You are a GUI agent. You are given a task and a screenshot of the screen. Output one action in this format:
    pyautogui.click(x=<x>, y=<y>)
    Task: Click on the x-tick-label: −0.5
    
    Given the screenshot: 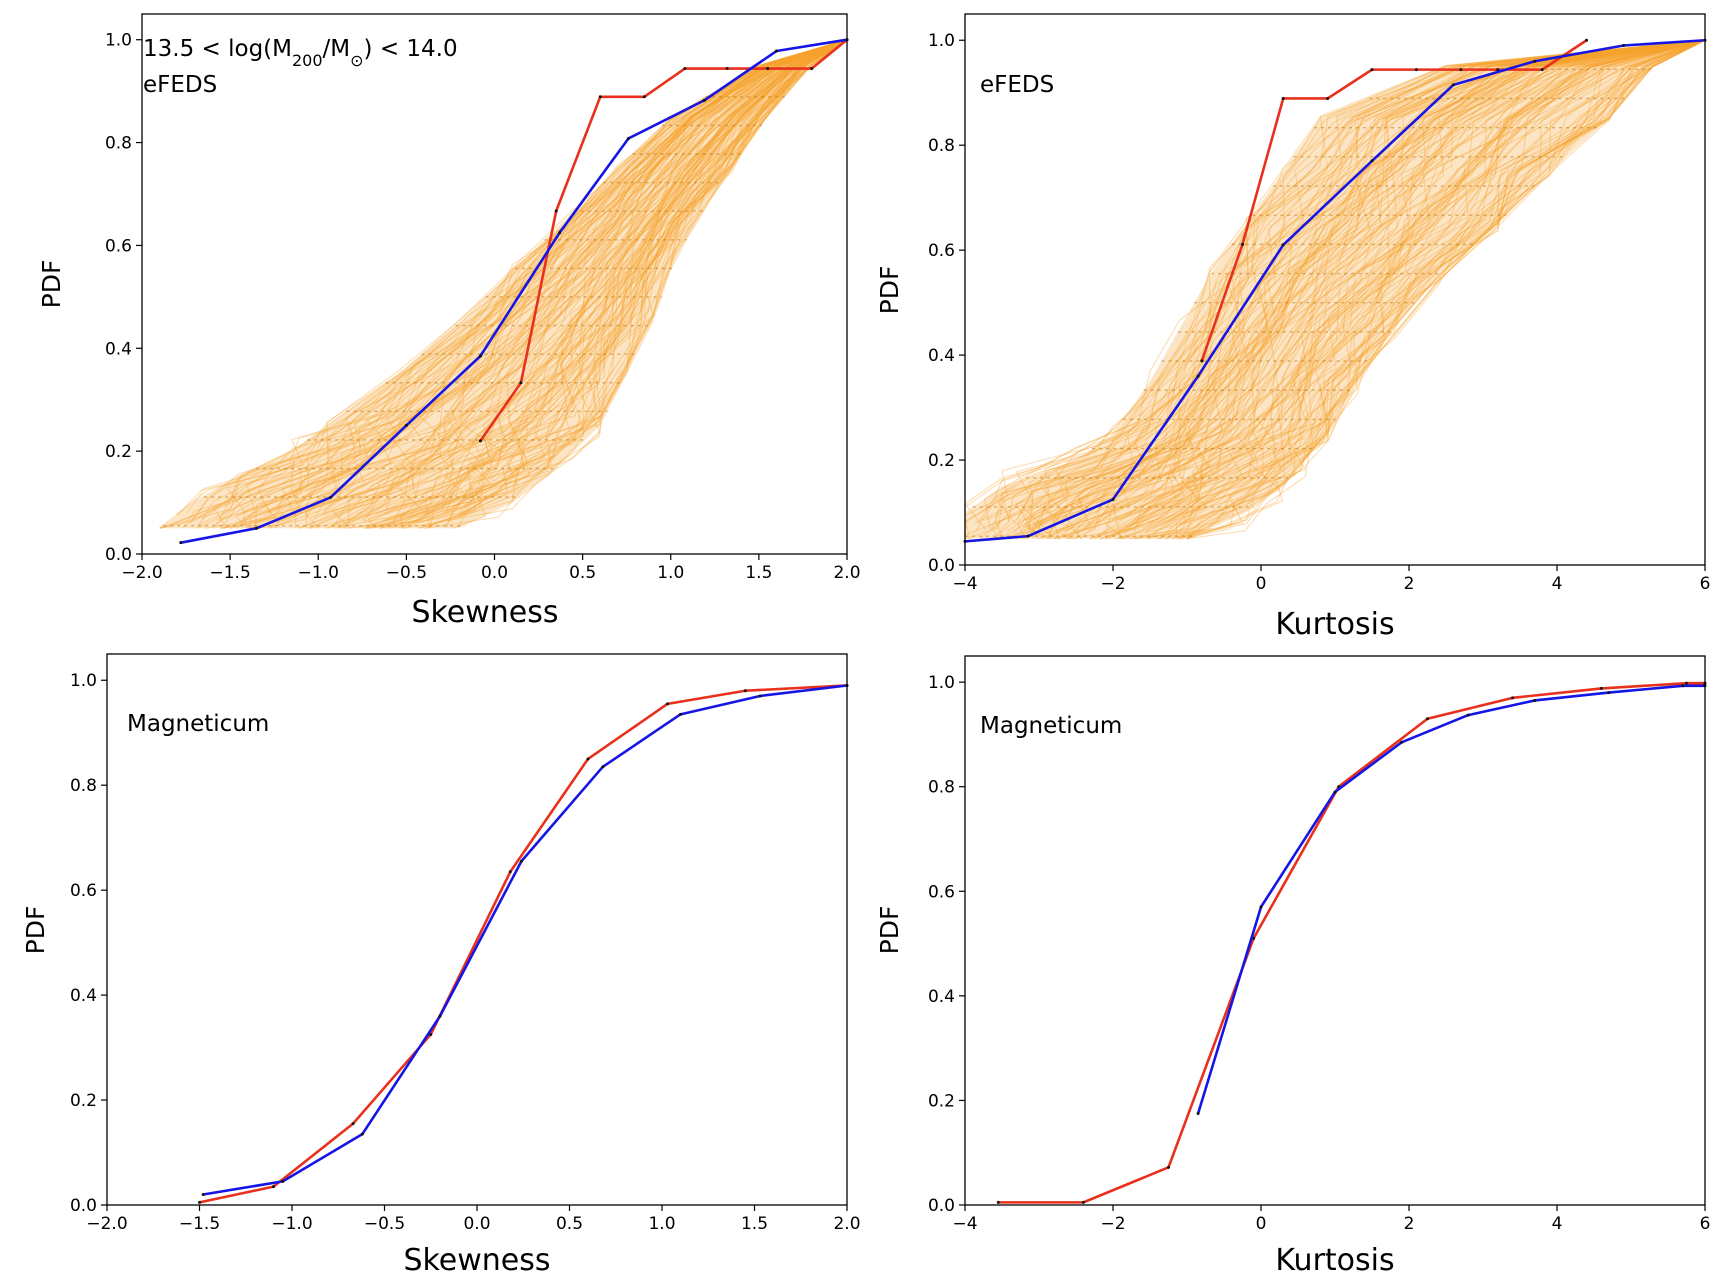 What is the action you would take?
    pyautogui.click(x=384, y=1224)
    